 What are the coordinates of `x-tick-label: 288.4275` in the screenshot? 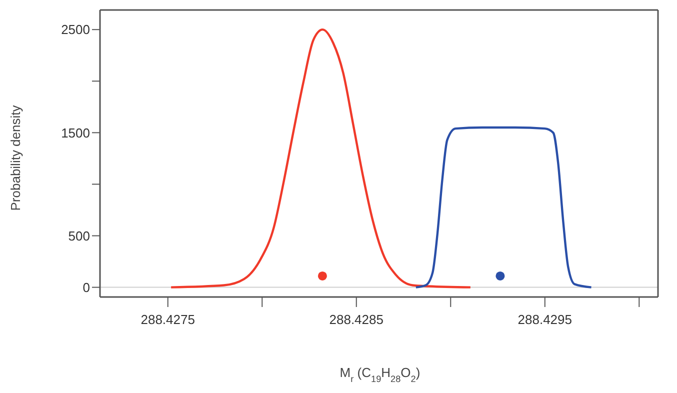 It's located at (167, 320).